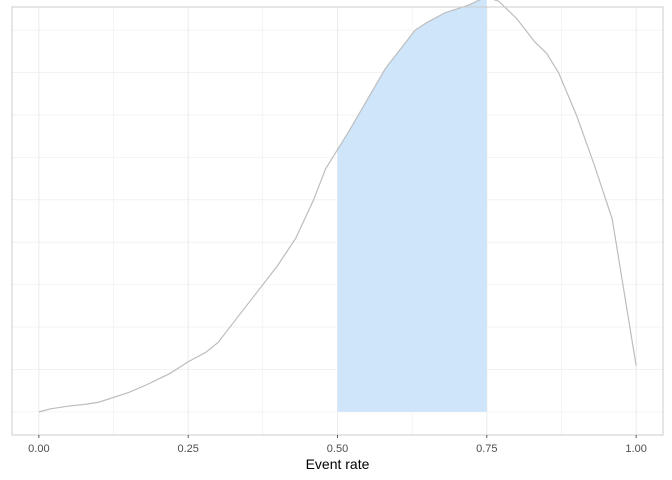 The image size is (672, 480). I want to click on x-tick-label: 0.25, so click(187, 449).